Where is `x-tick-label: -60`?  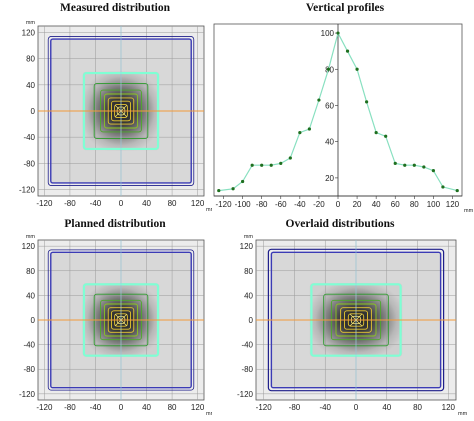 x-tick-label: -60 is located at coordinates (281, 204).